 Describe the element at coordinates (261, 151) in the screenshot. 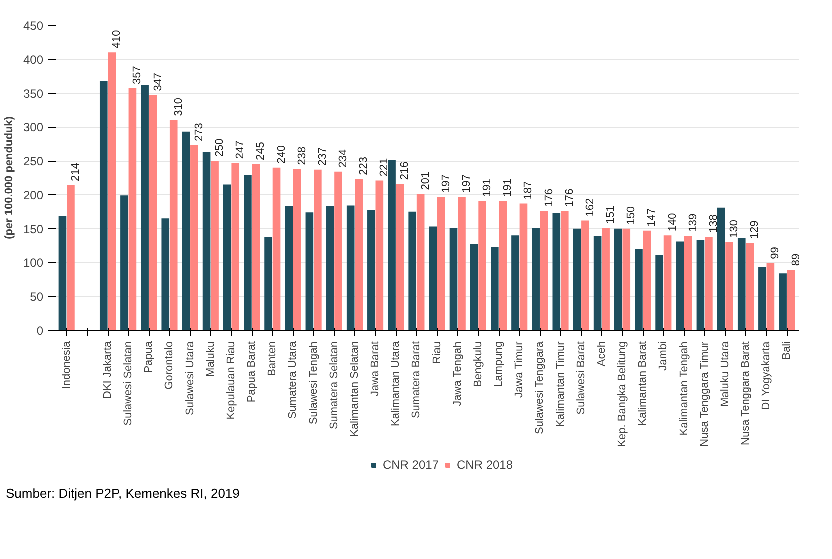

I see `data-label: 245` at that location.